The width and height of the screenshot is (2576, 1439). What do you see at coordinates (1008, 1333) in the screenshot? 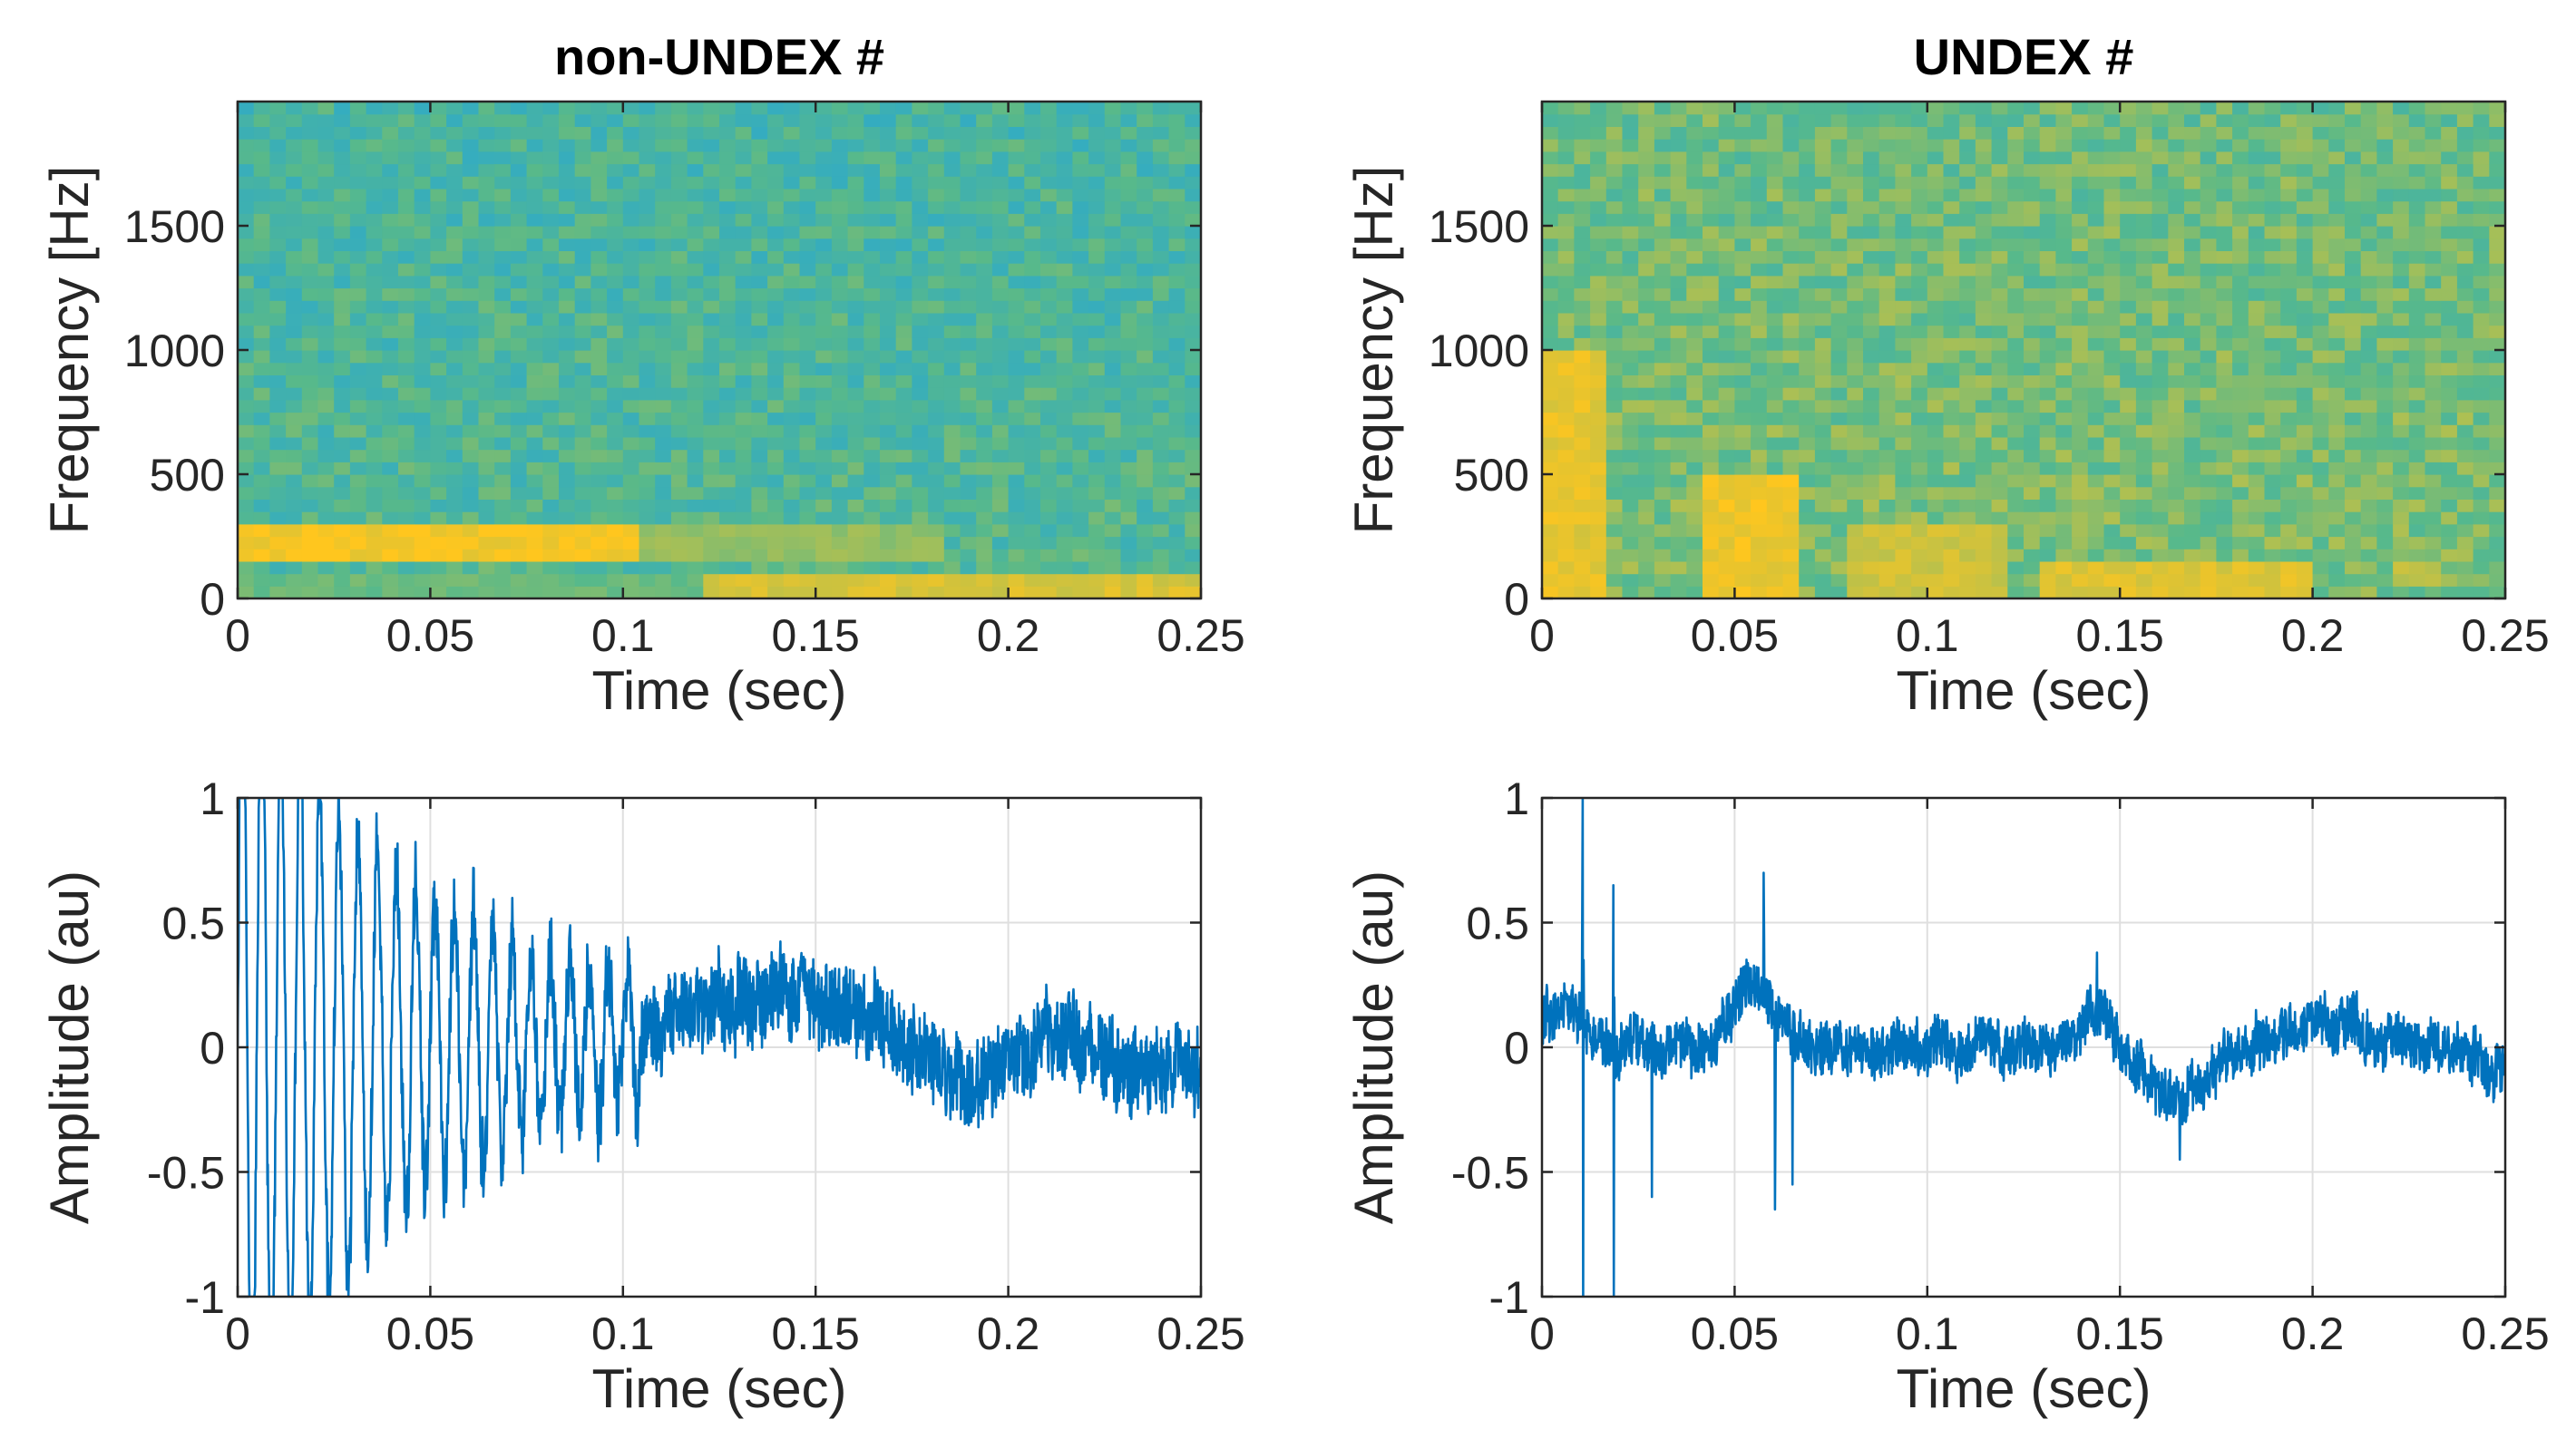
I see `x-tick-label: 0.2` at bounding box center [1008, 1333].